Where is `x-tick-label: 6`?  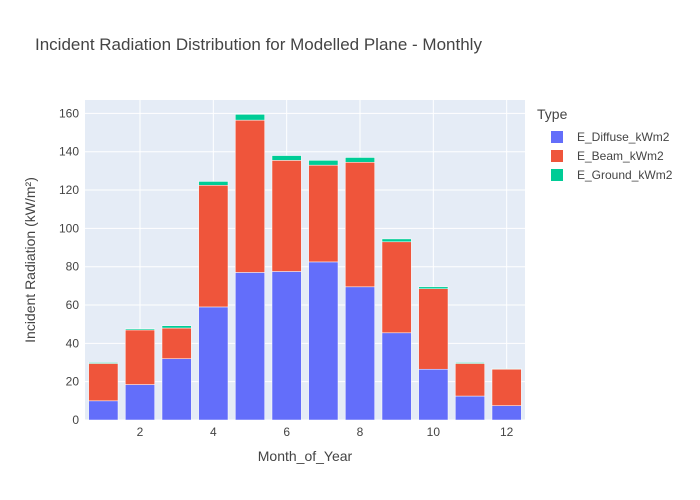
x-tick-label: 6 is located at coordinates (286, 432).